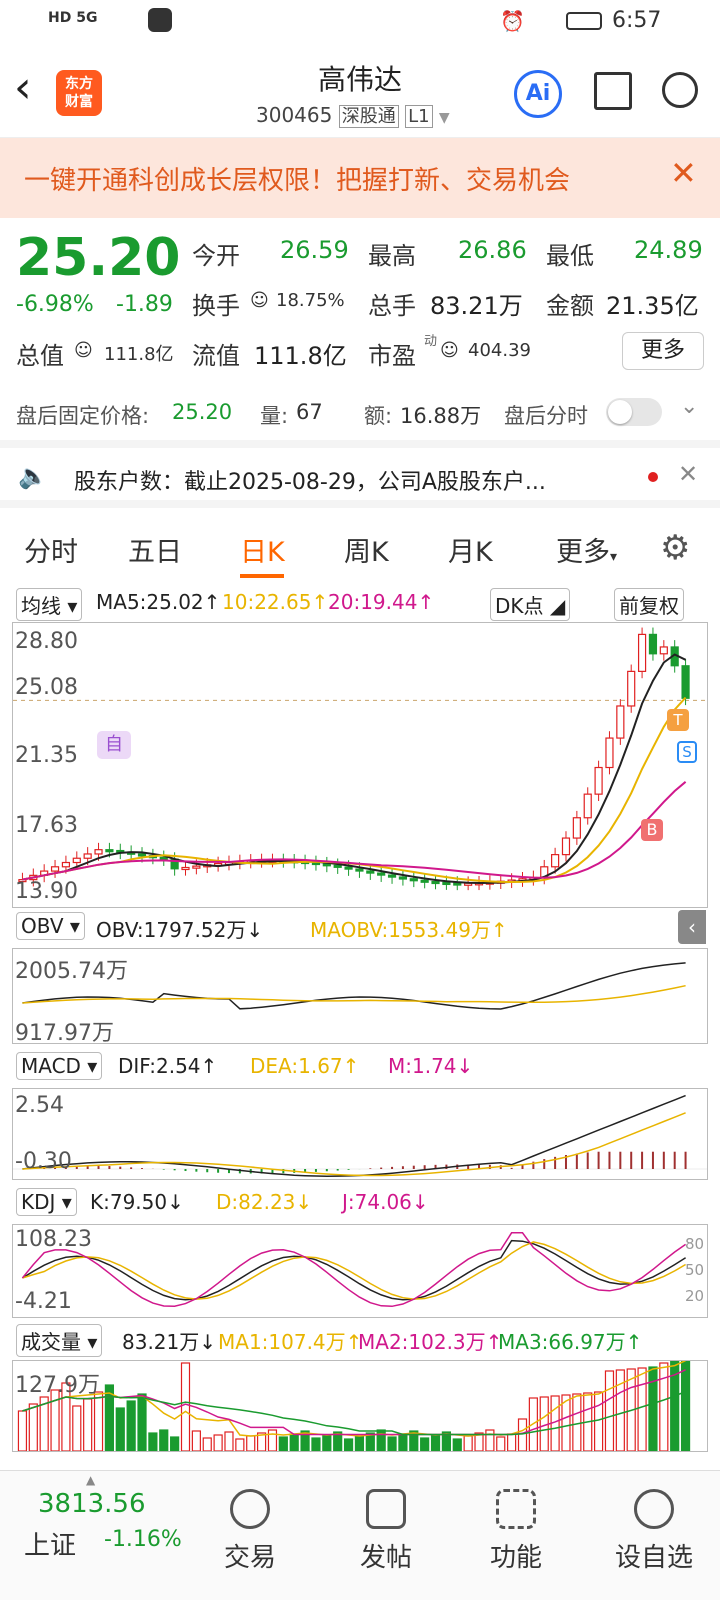  Describe the element at coordinates (692, 927) in the screenshot. I see `collapse-panel-icon: ‹` at that location.